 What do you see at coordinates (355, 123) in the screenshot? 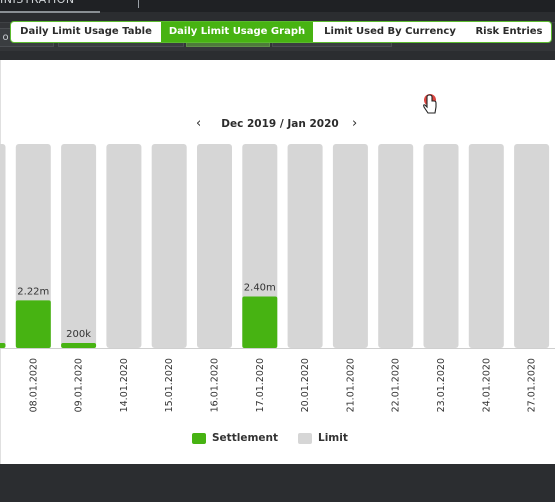
I see `chevron-right-icon: ›` at bounding box center [355, 123].